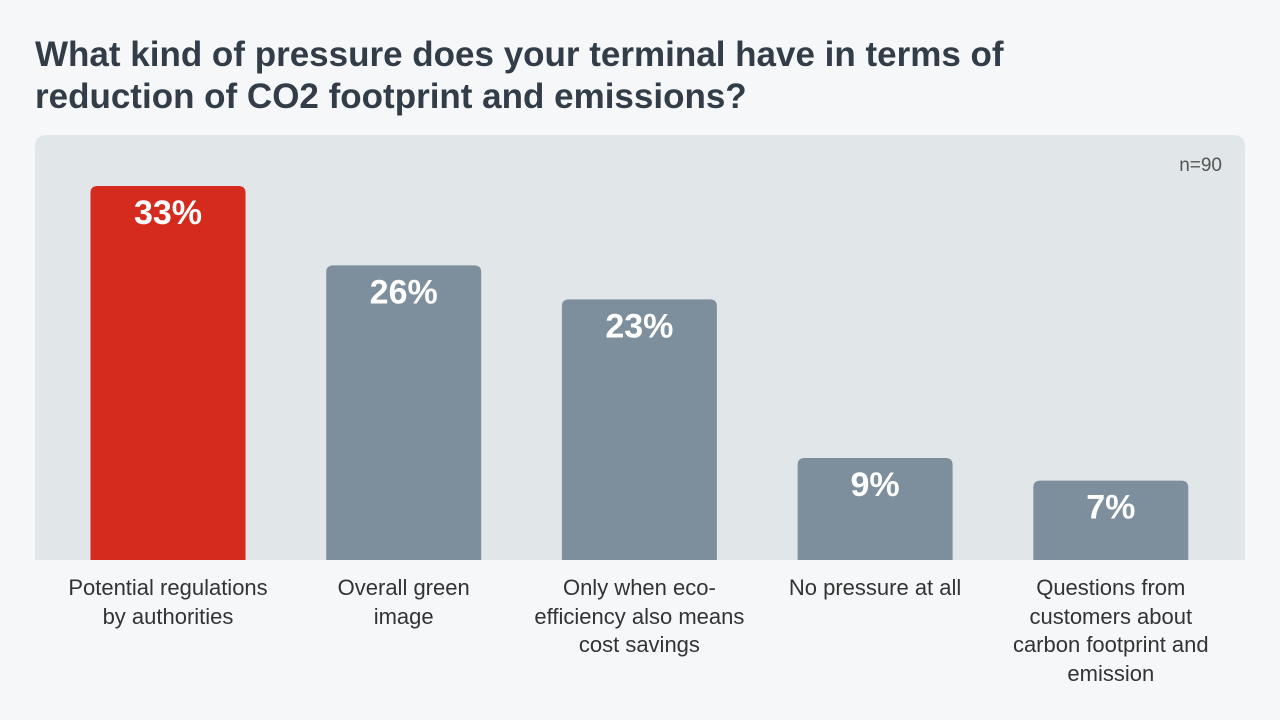 The image size is (1280, 720). Describe the element at coordinates (168, 602) in the screenshot. I see `category-label: Potential regulations by authorities` at that location.